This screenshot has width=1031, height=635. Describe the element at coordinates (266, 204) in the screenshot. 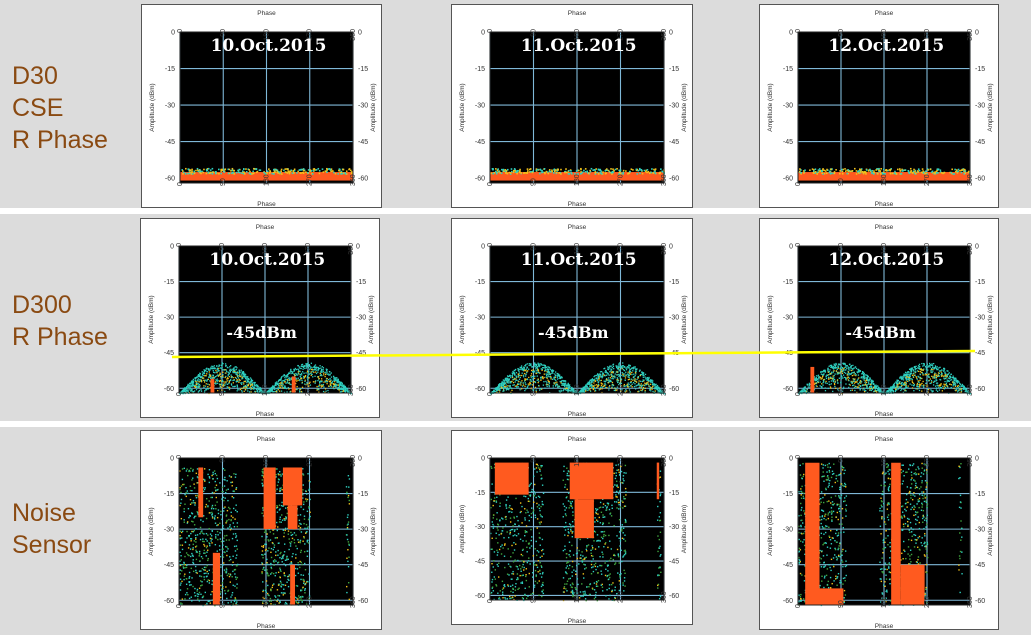

I see `x-axis-title: Phase` at that location.